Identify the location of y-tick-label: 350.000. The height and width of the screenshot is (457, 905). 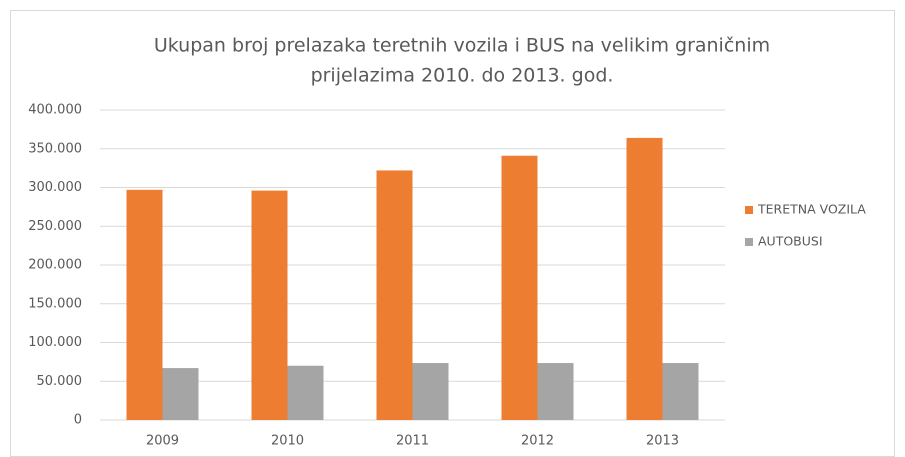
(55, 148).